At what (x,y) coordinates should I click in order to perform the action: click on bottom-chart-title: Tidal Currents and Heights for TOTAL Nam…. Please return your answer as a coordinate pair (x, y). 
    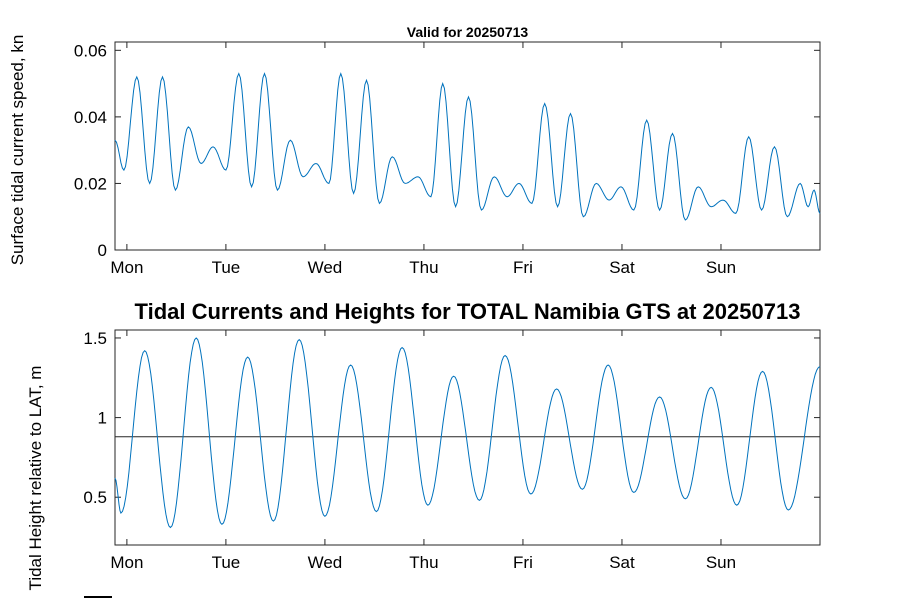
    Looking at the image, I should click on (467, 311).